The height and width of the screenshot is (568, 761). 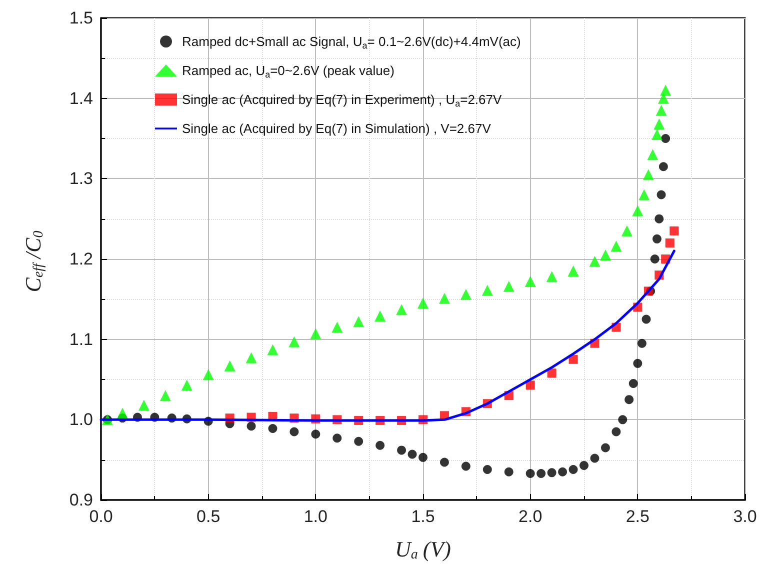 What do you see at coordinates (33, 261) in the screenshot?
I see `y-axis-title: Ceff/C0` at bounding box center [33, 261].